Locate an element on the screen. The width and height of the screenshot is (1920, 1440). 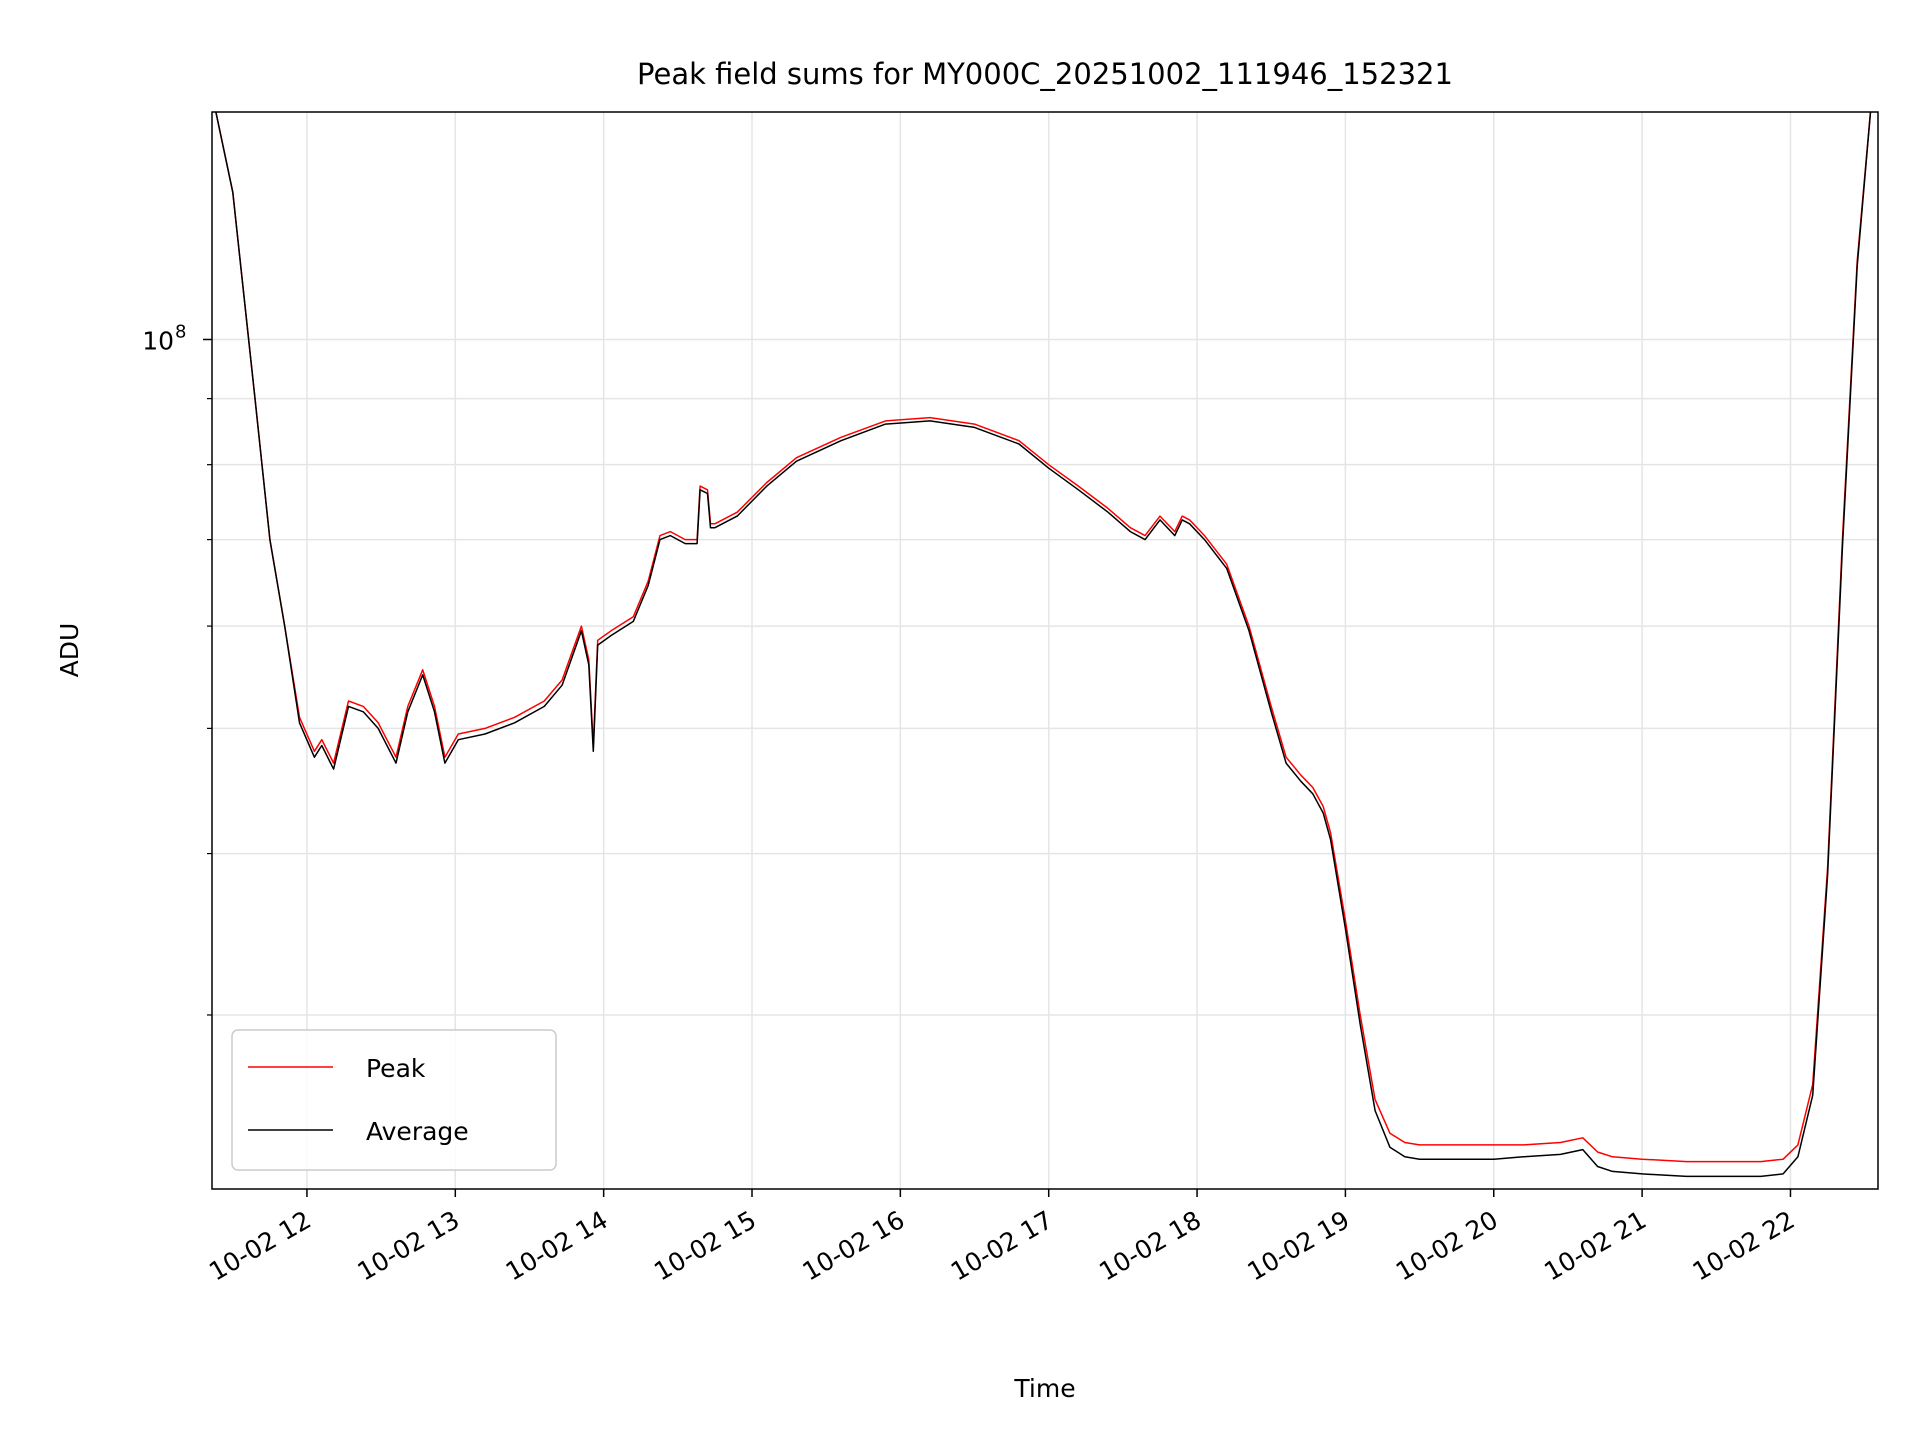
x-tick-label: 10-02 16 is located at coordinates (854, 1245).